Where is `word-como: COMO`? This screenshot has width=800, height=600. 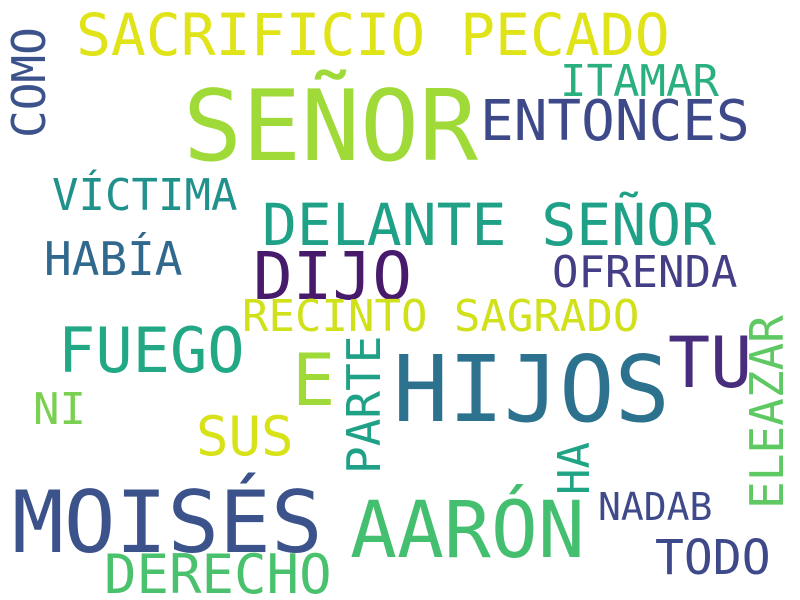
word-como: COMO is located at coordinates (29, 82).